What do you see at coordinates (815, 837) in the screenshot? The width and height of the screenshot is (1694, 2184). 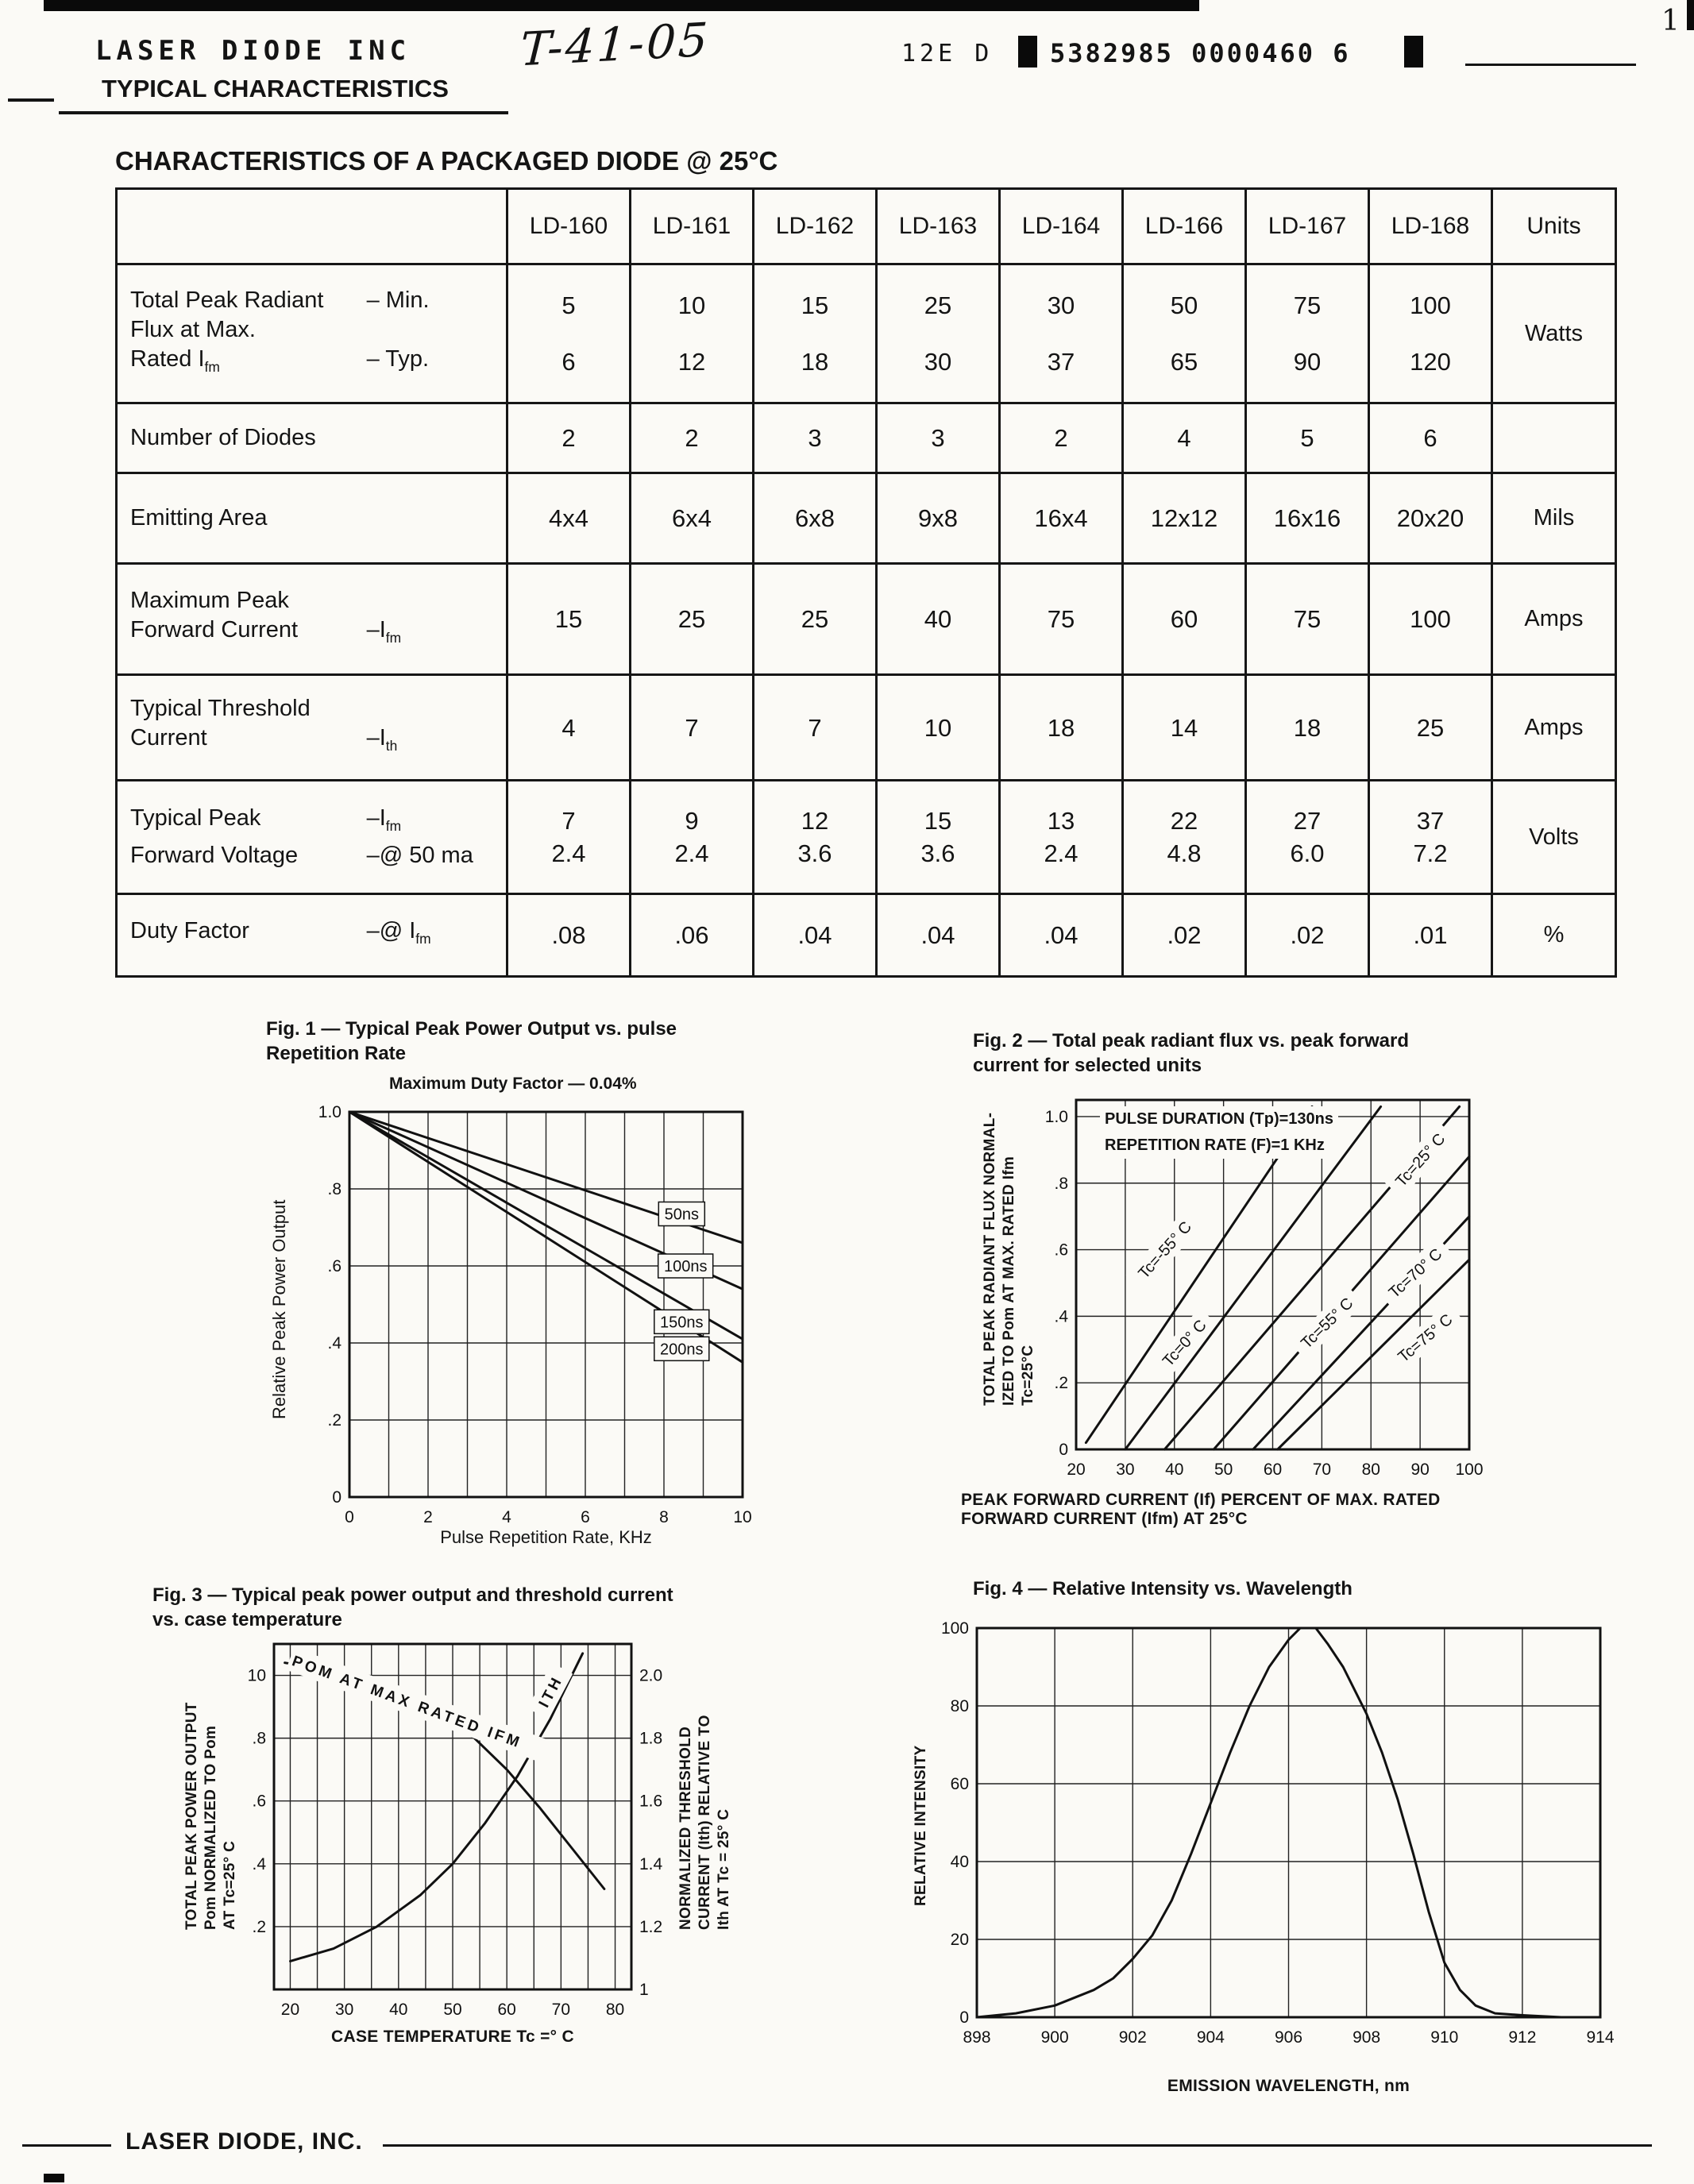 I see `value-cell: 12 3.6` at bounding box center [815, 837].